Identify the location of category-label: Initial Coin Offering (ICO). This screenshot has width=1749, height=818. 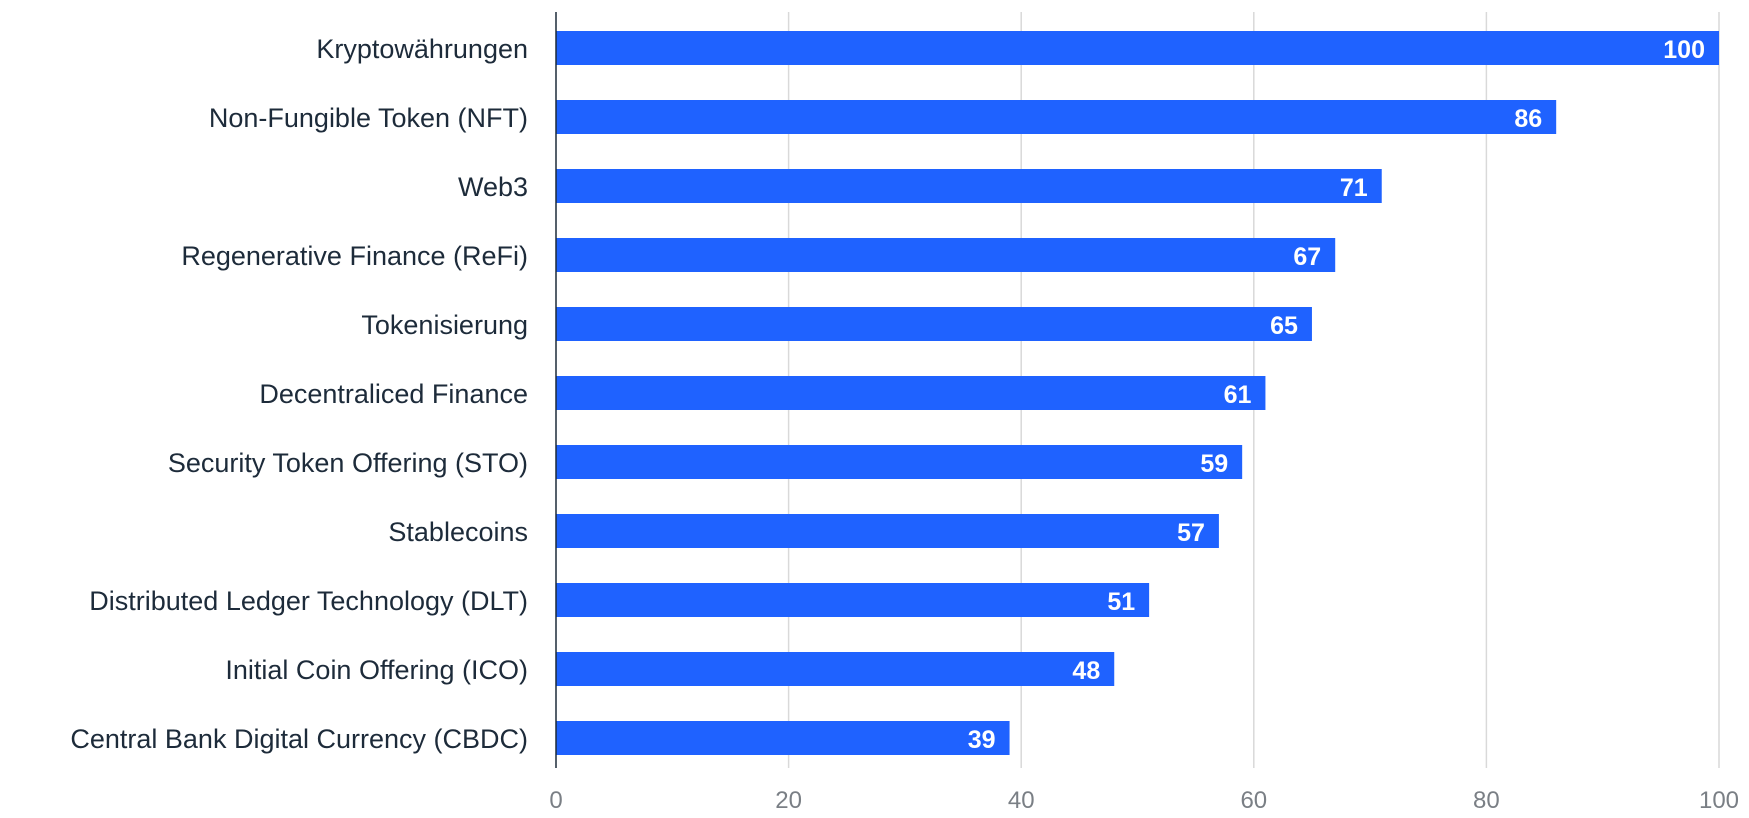
(376, 670).